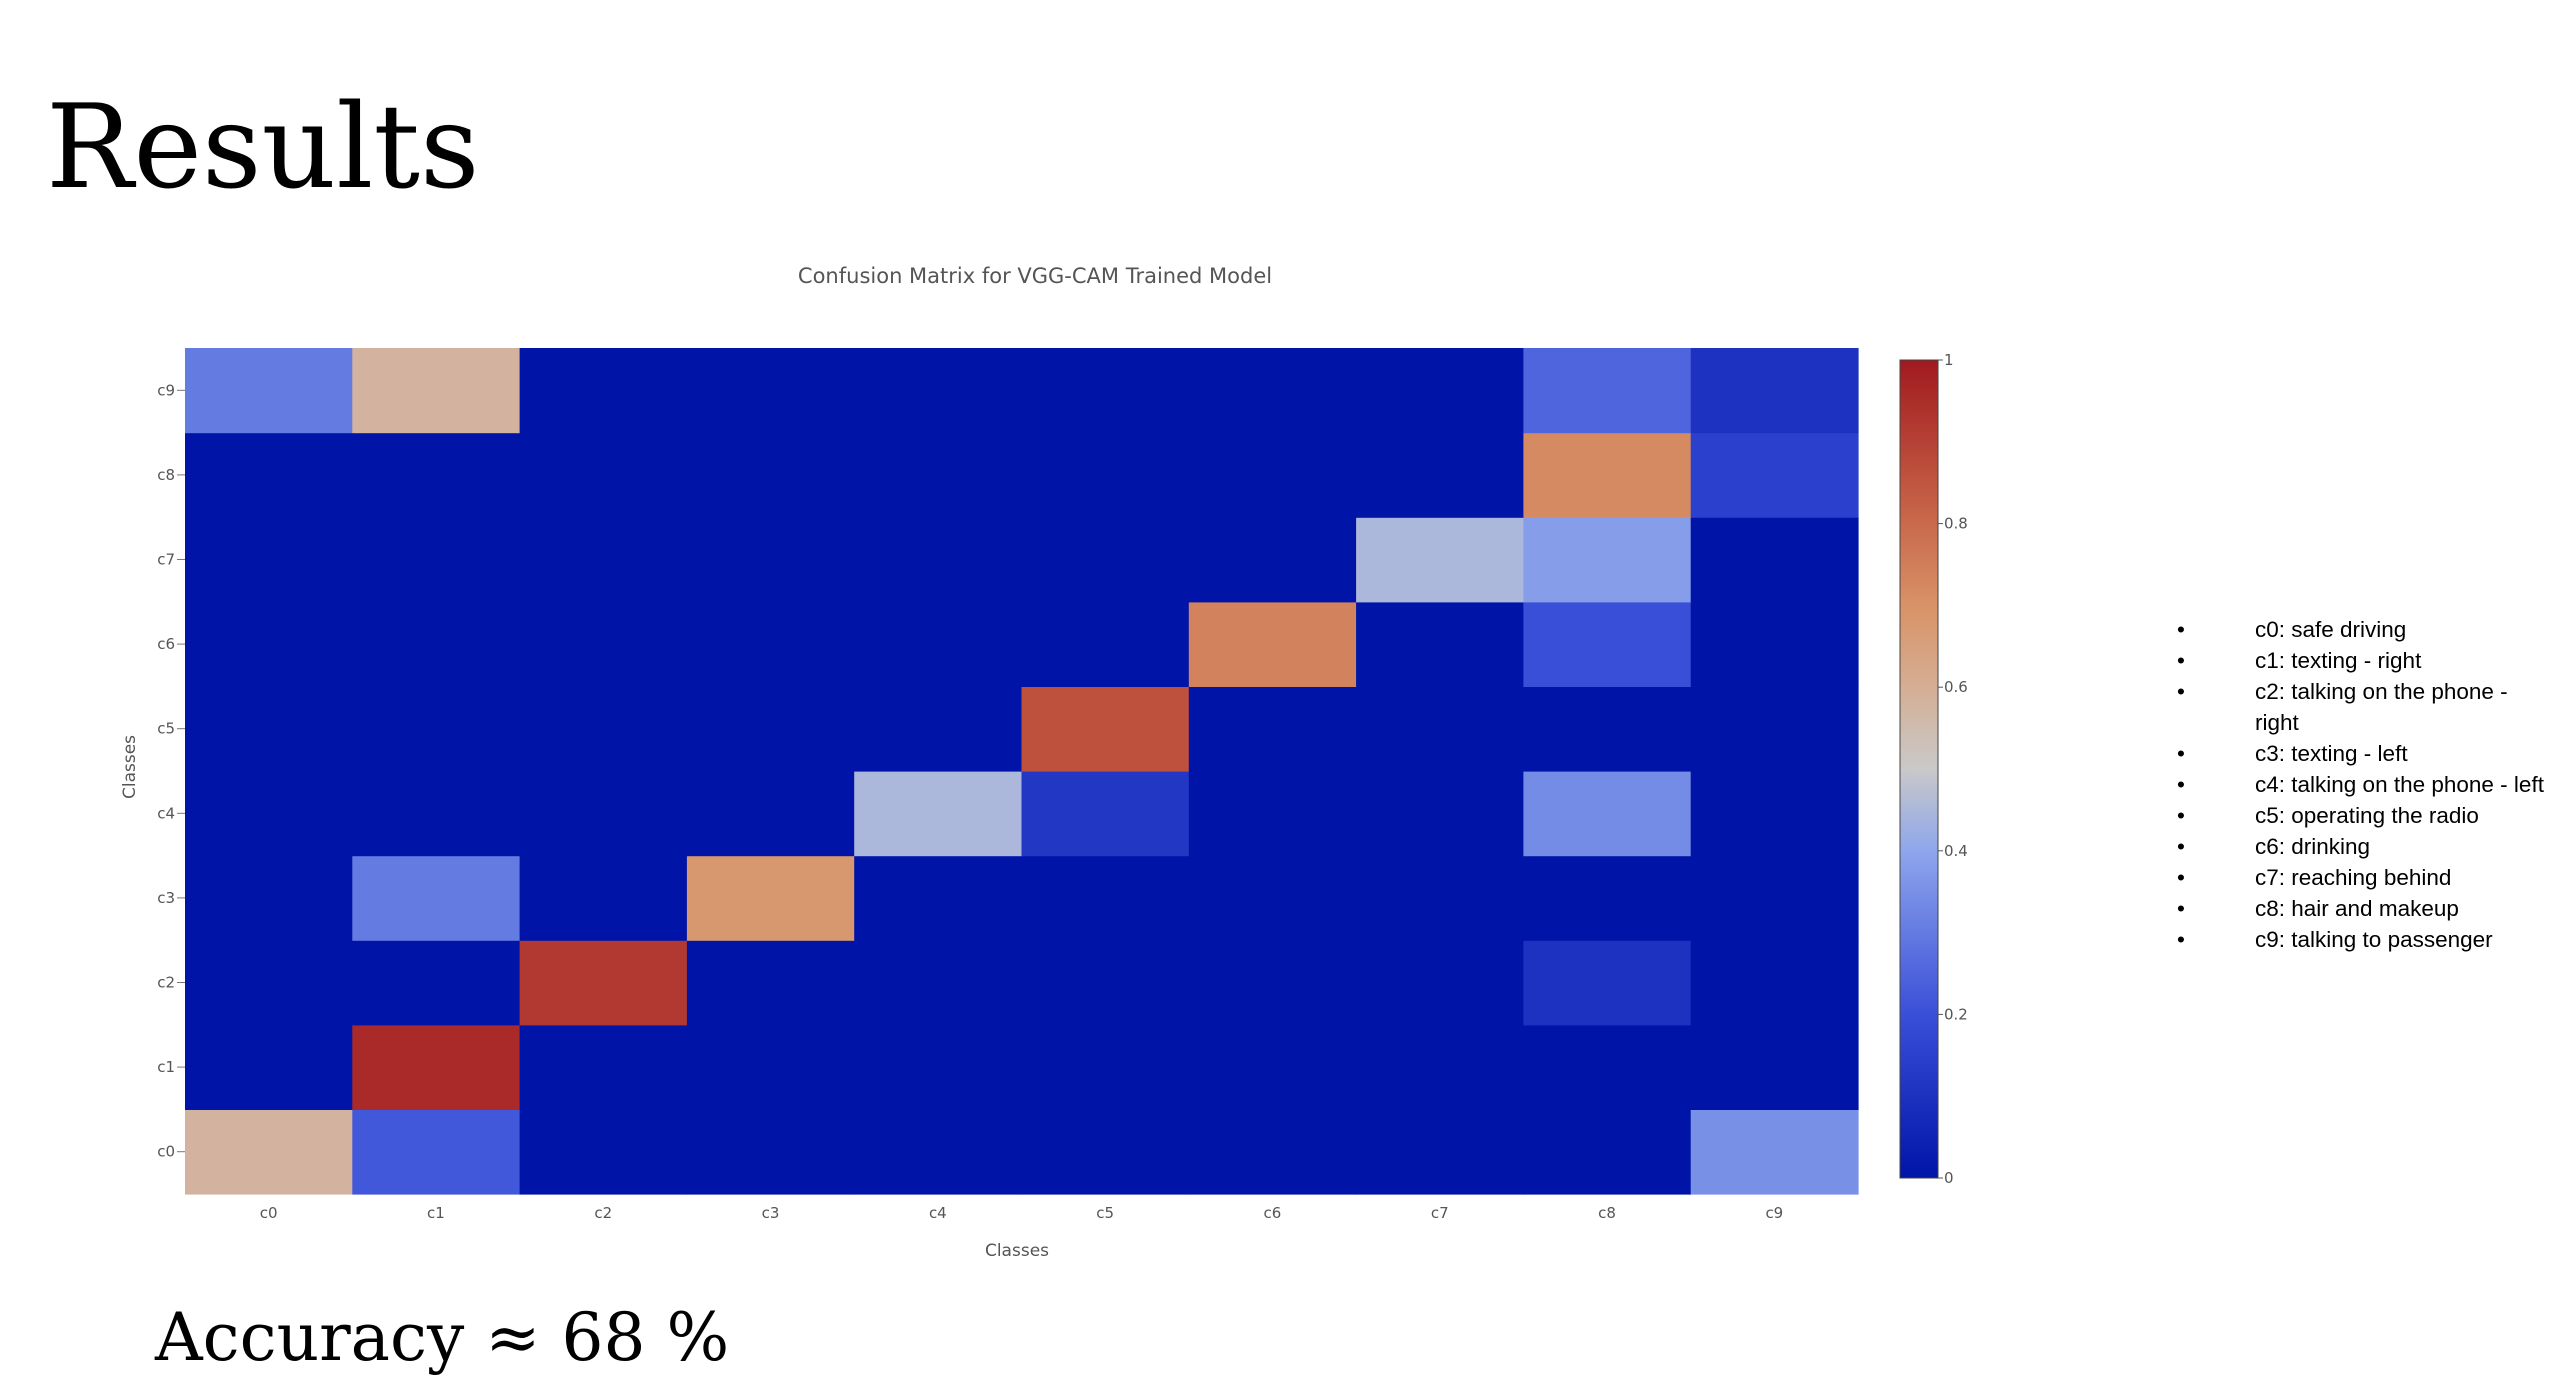 Image resolution: width=2558 pixels, height=1386 pixels. What do you see at coordinates (2367, 815) in the screenshot?
I see `class-legend-label: c5: operating the radio` at bounding box center [2367, 815].